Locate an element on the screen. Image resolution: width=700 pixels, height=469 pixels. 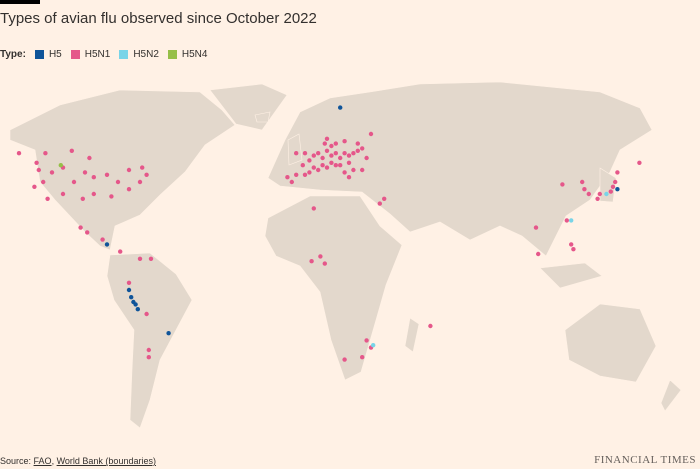
source-link: World Bank (boundaries) is located at coordinates (106, 461).